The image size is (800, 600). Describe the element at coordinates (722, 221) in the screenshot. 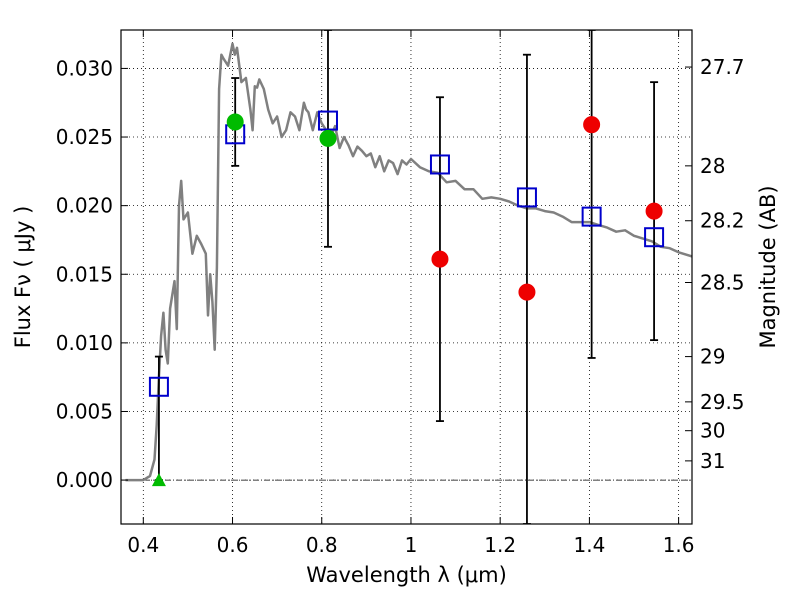

I see `mag-tick-label: 28.2` at that location.